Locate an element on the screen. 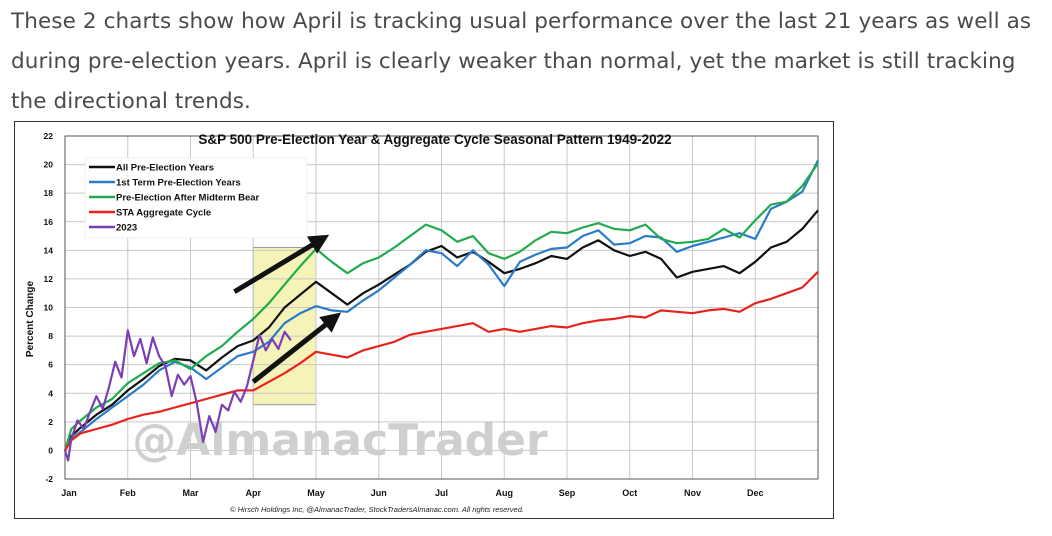  x-tick-label: Dec is located at coordinates (755, 493).